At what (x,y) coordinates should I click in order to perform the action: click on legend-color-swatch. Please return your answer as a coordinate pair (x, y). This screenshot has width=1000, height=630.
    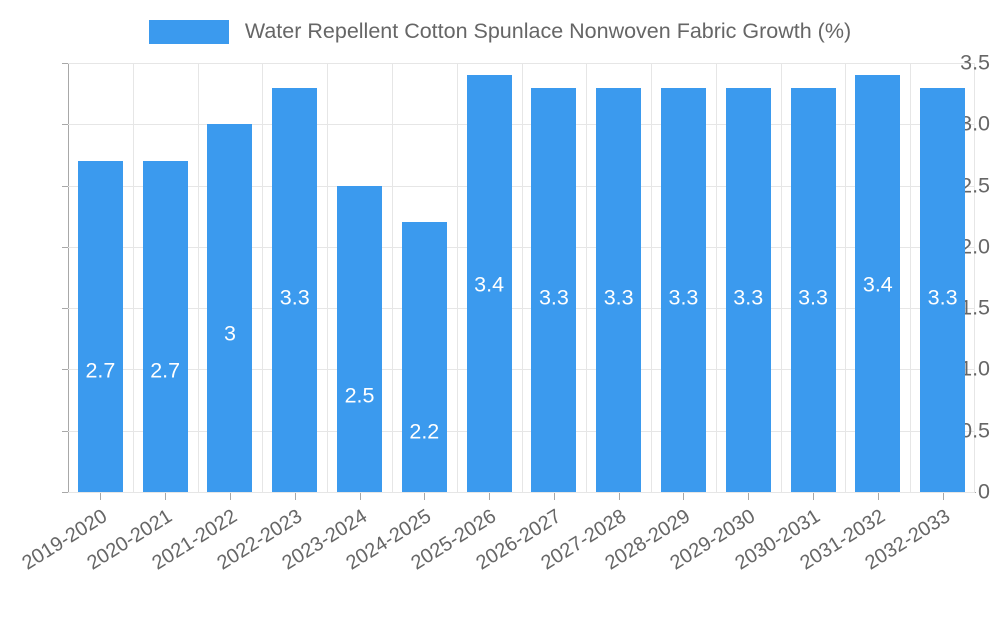
    Looking at the image, I should click on (188, 32).